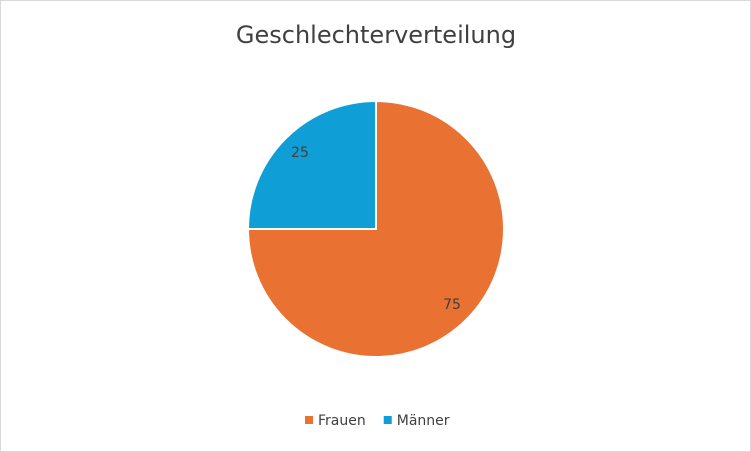  I want to click on legend-label: Frauen, so click(342, 421).